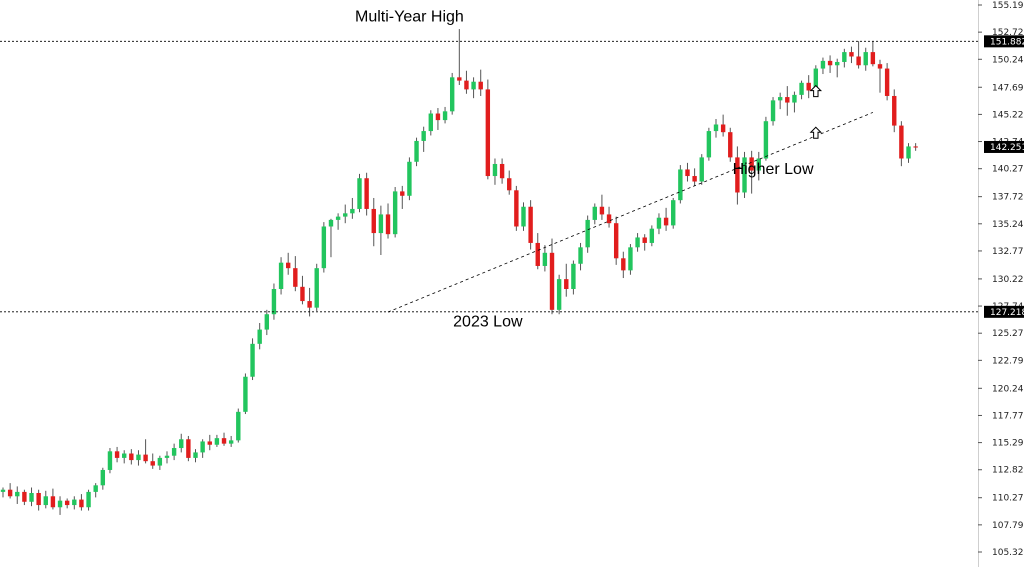  Describe the element at coordinates (1008, 225) in the screenshot. I see `axis-tick-label: 135.245` at that location.